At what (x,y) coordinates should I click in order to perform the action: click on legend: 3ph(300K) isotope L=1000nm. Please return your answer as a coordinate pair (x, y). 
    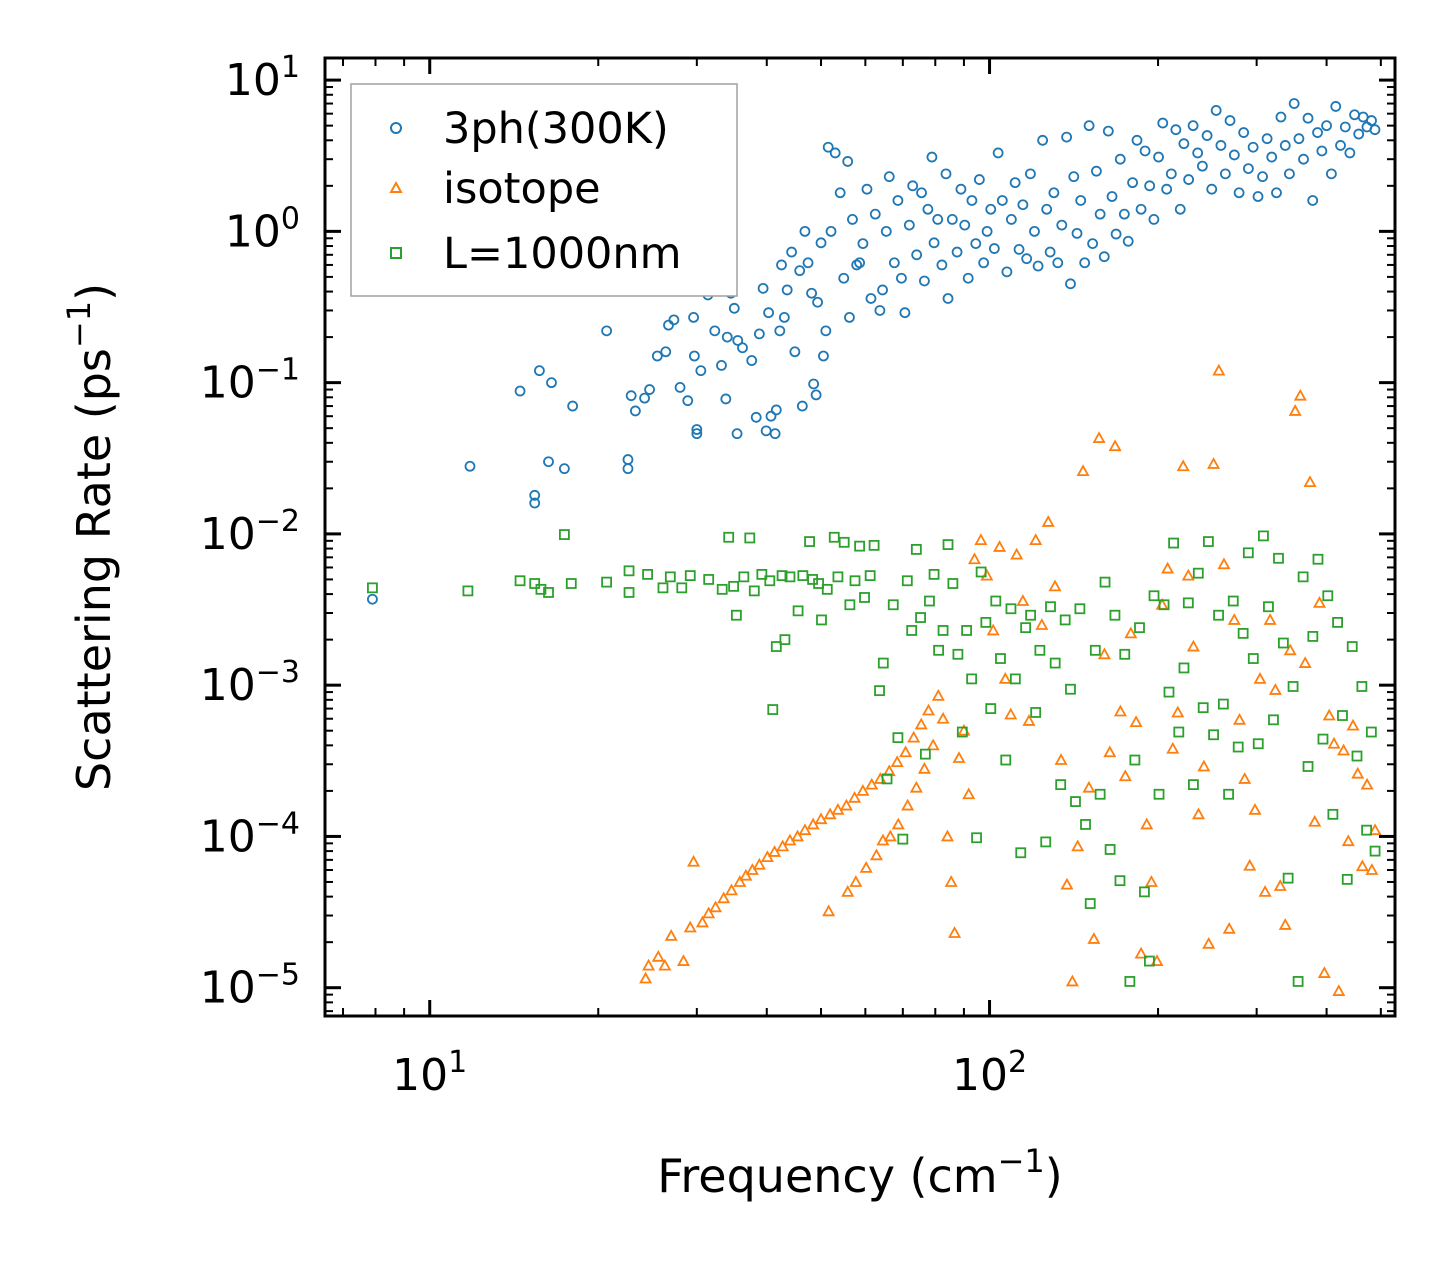
    Looking at the image, I should click on (544, 190).